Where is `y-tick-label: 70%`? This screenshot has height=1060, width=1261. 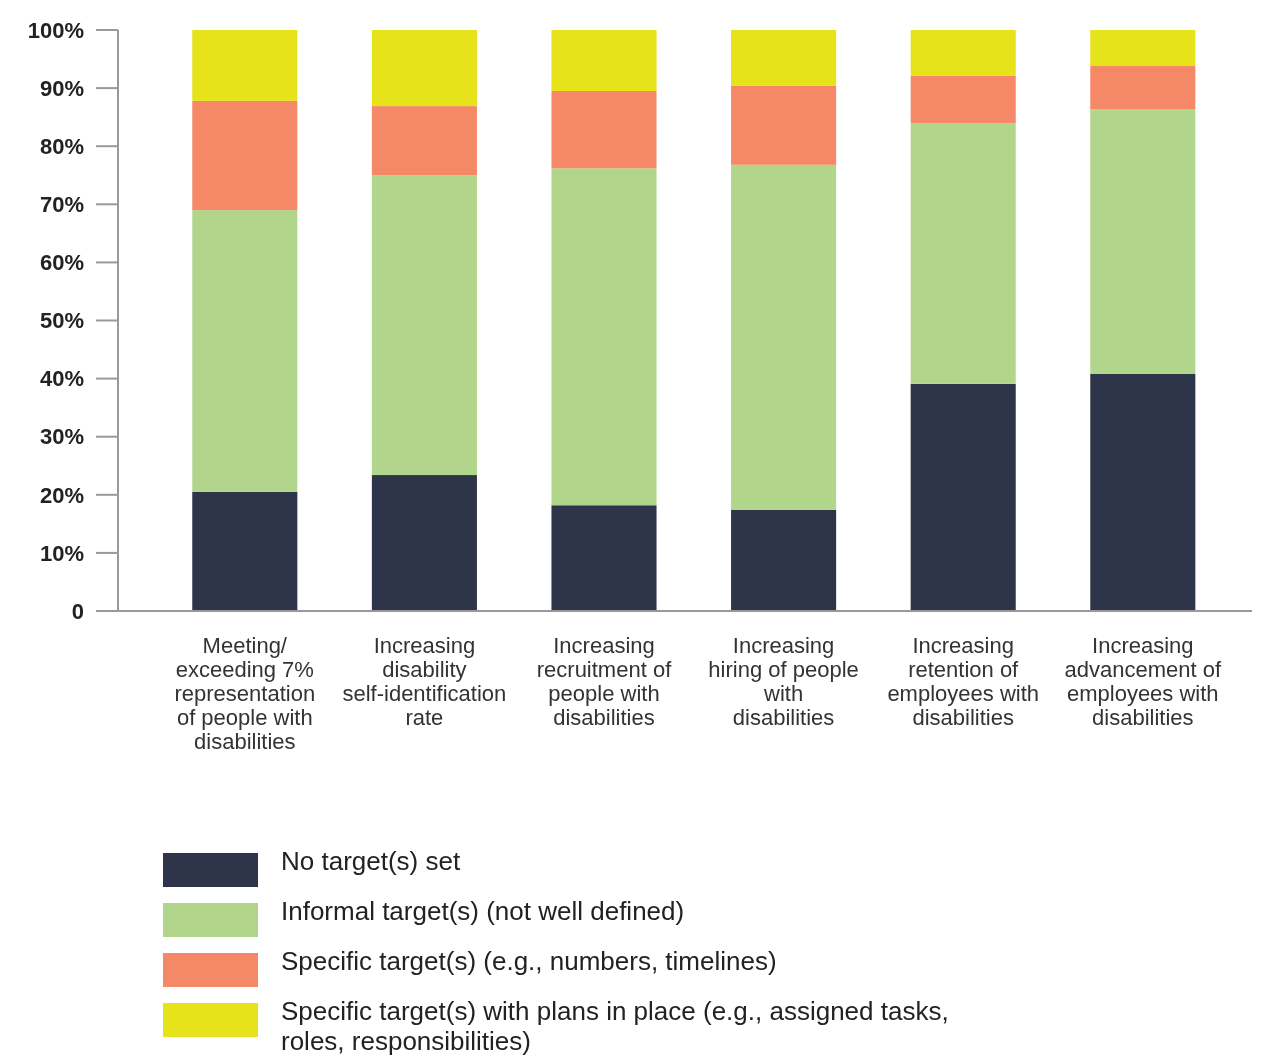
y-tick-label: 70% is located at coordinates (61, 204).